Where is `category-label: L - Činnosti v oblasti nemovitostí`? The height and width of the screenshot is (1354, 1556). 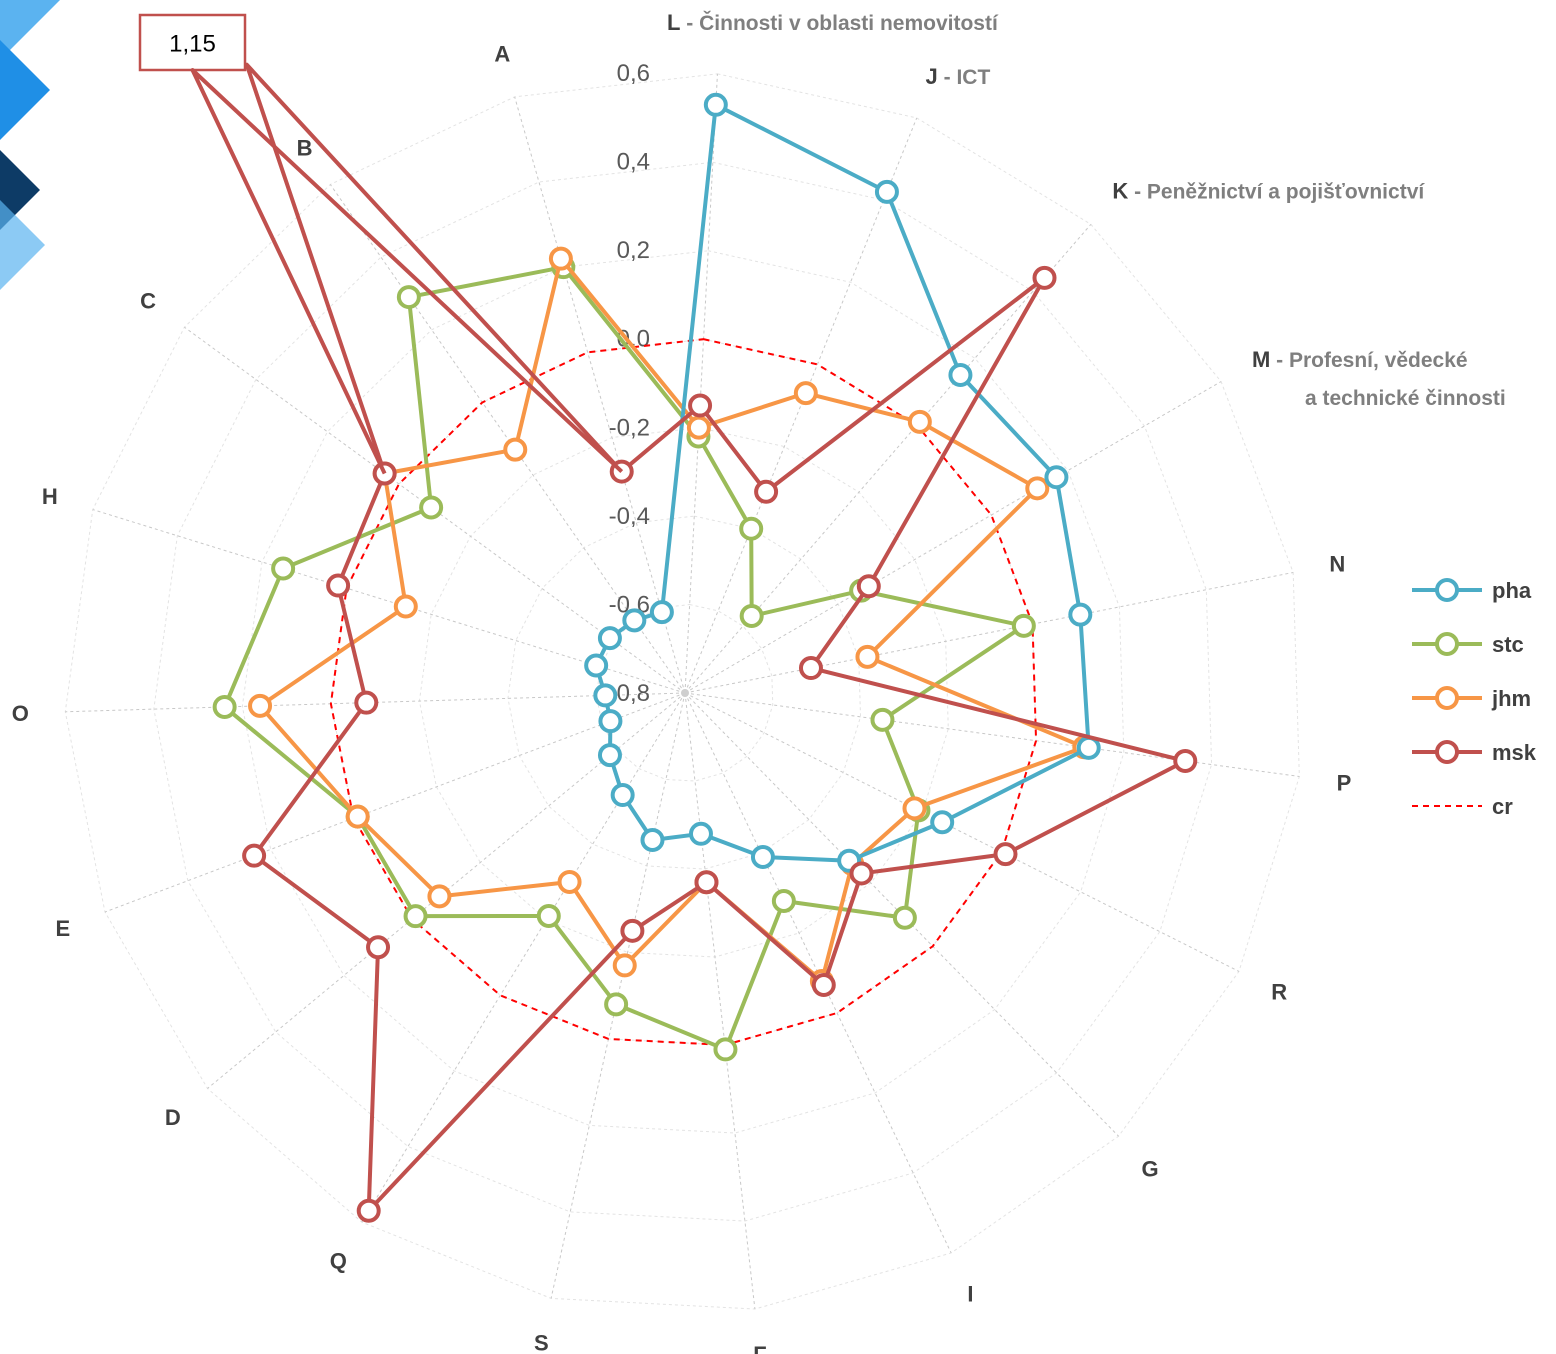
category-label: L - Činnosti v oblasti nemovitostí is located at coordinates (833, 22).